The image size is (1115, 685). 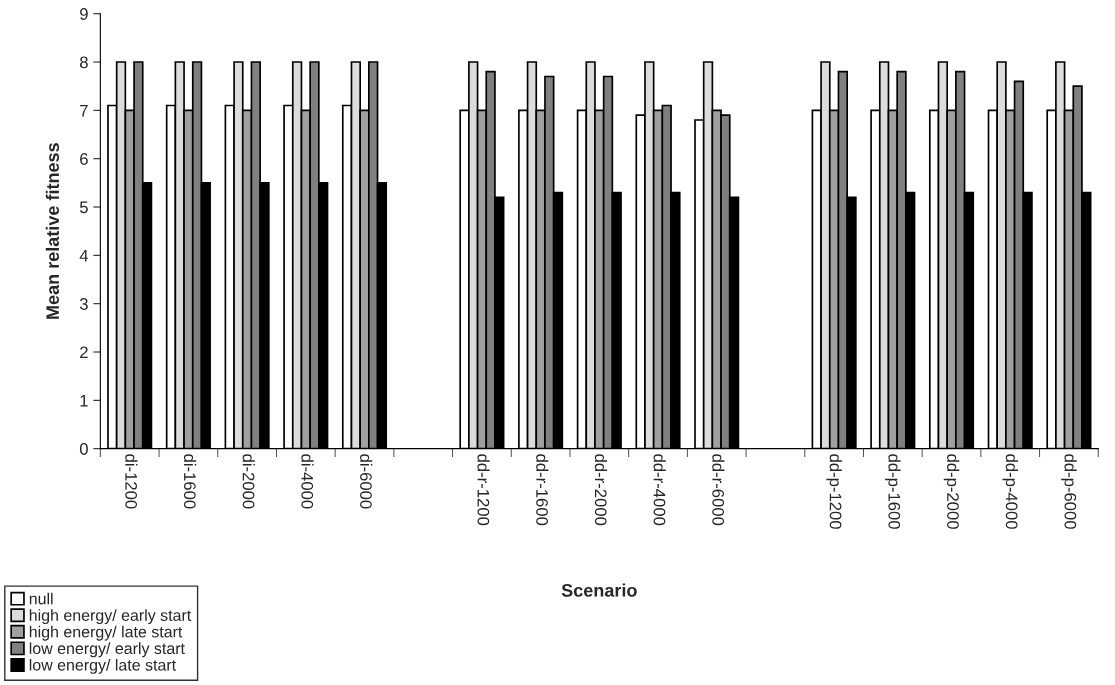 I want to click on y-tick-label: 8, so click(x=84, y=62).